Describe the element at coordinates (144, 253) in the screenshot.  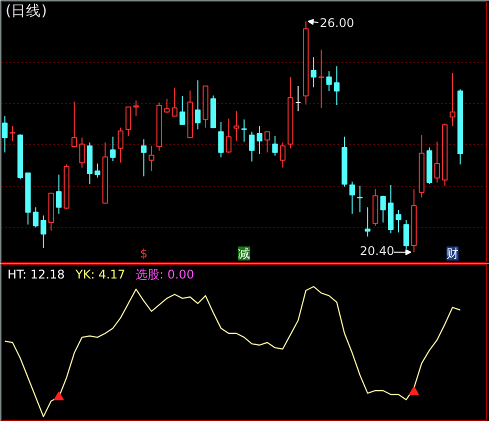
I see `annotation: $` at that location.